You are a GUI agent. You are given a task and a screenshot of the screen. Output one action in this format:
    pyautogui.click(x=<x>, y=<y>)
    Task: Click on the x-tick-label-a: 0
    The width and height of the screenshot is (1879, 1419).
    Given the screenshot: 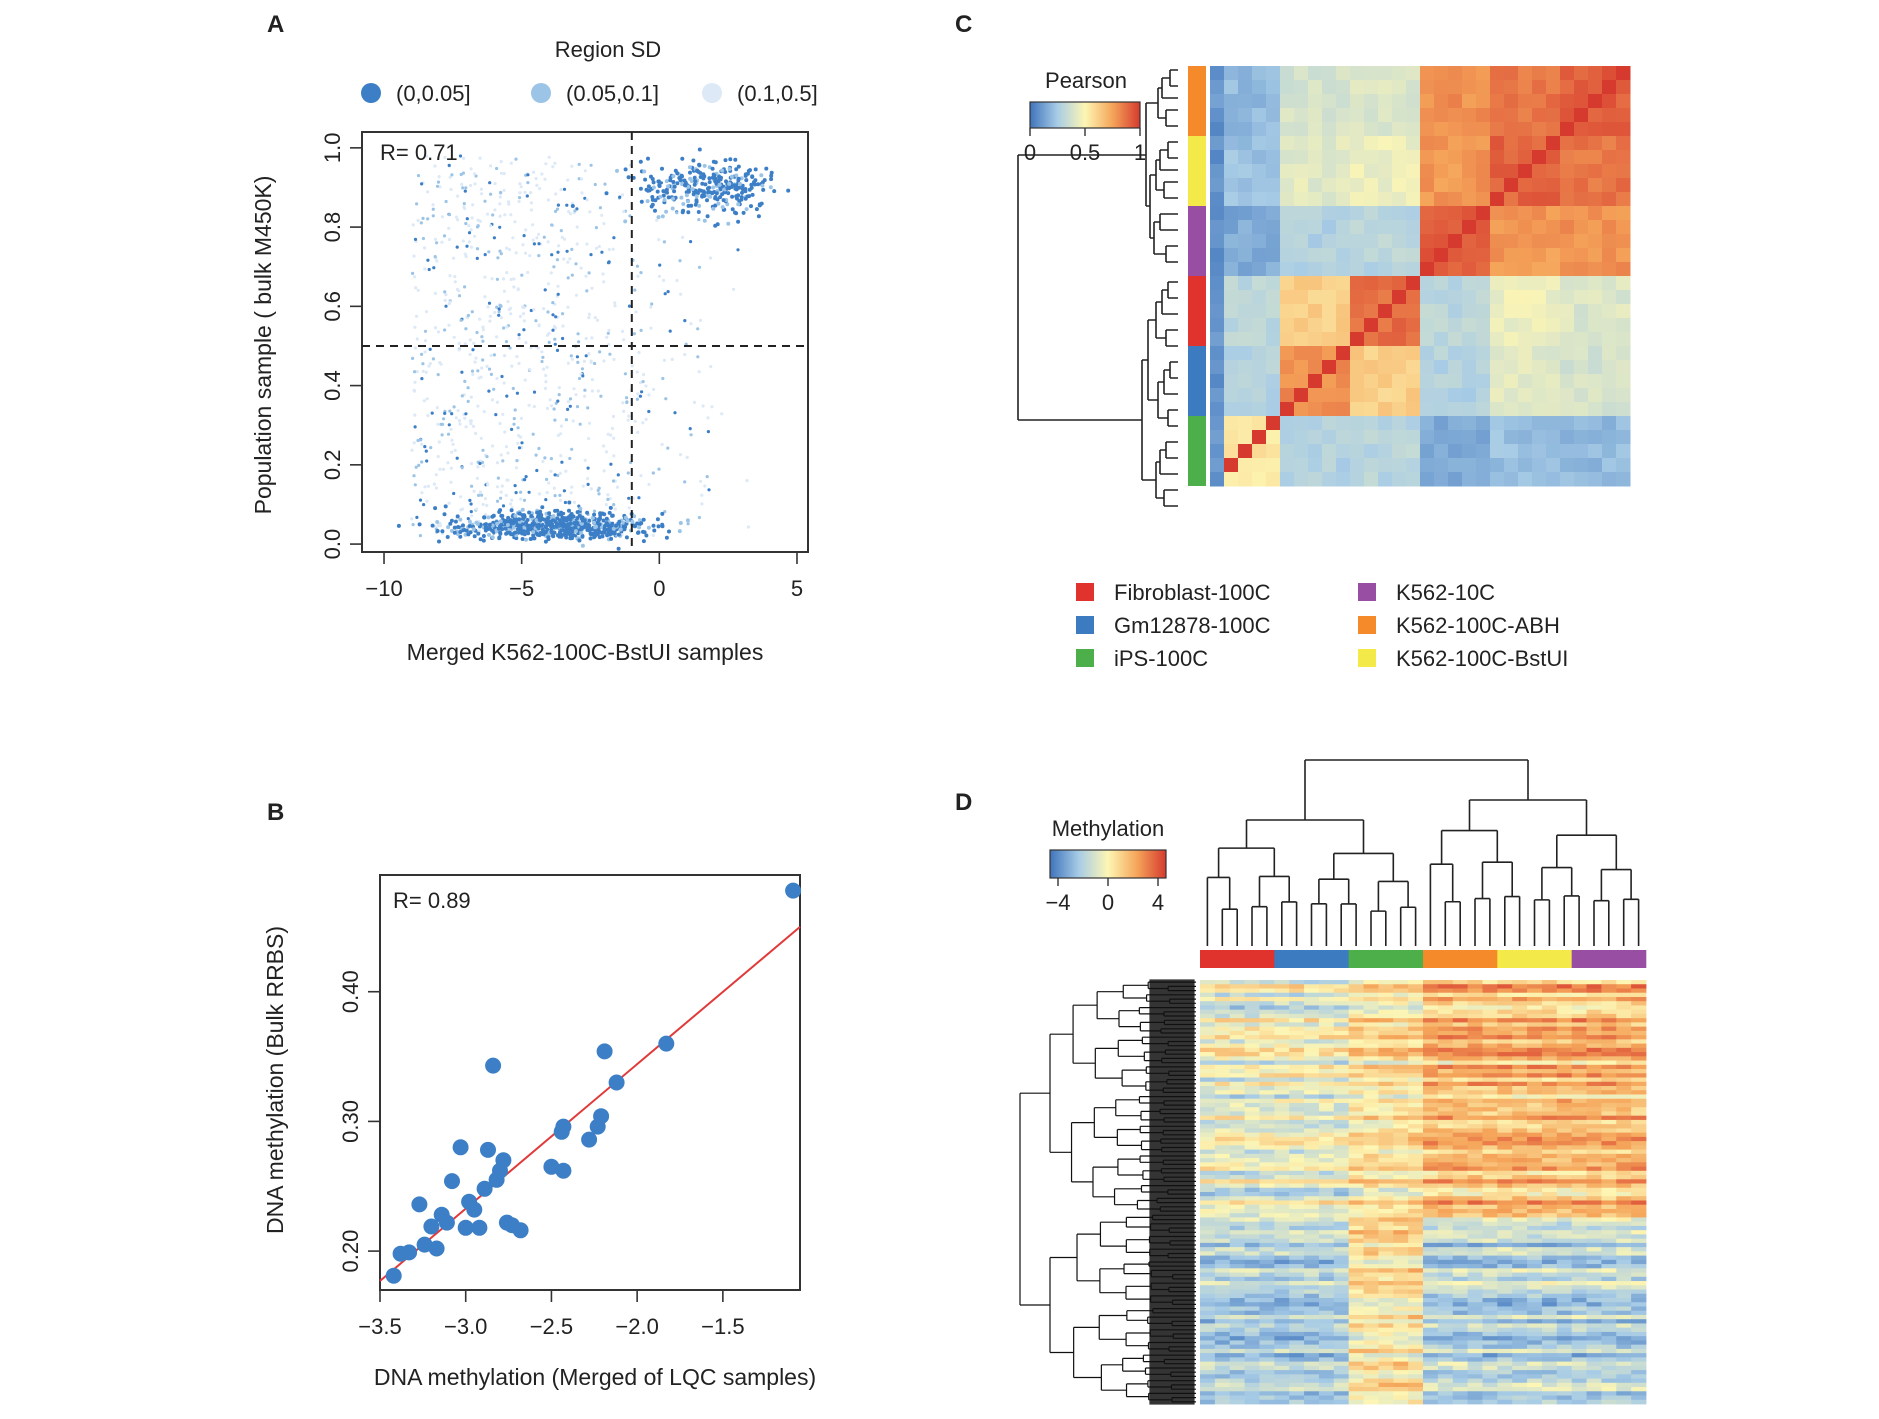 What is the action you would take?
    pyautogui.click(x=659, y=588)
    